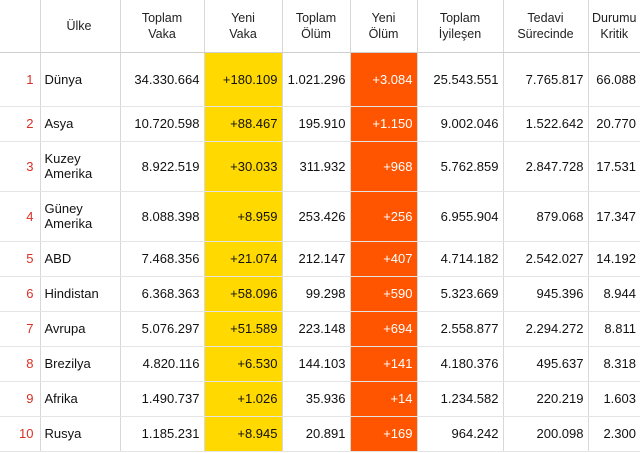  I want to click on new-deaths-cell: +14, so click(384, 399).